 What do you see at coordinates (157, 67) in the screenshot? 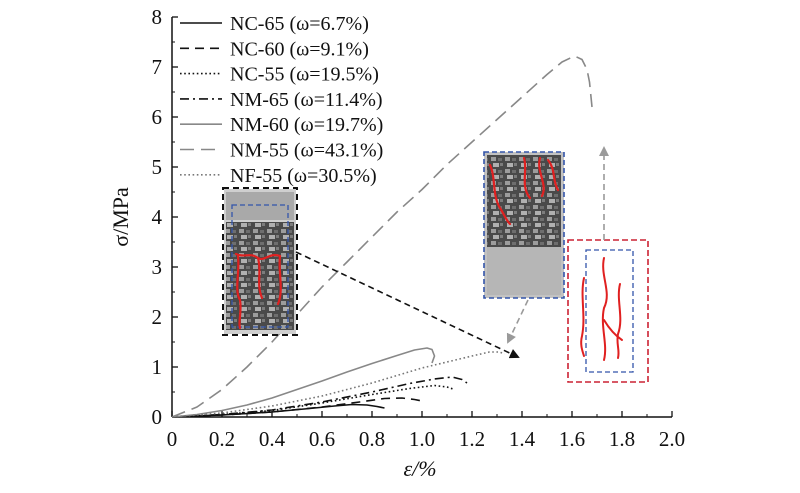
I see `y-tick-label: 7` at bounding box center [157, 67].